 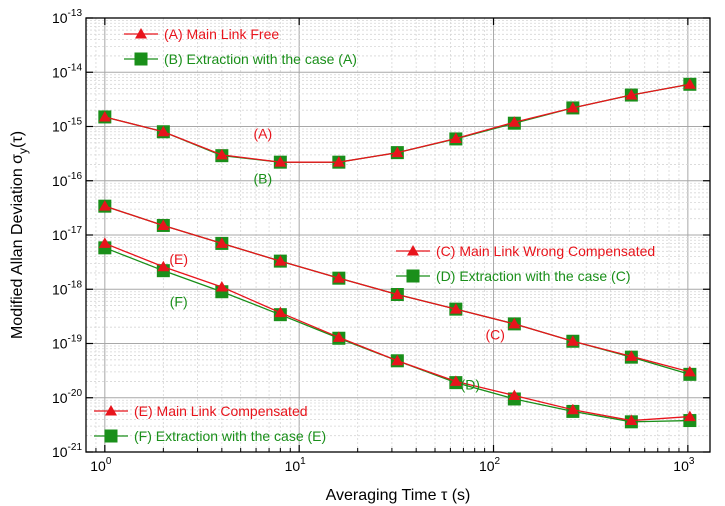 I want to click on y-tick-label: 10-21, so click(x=67, y=451).